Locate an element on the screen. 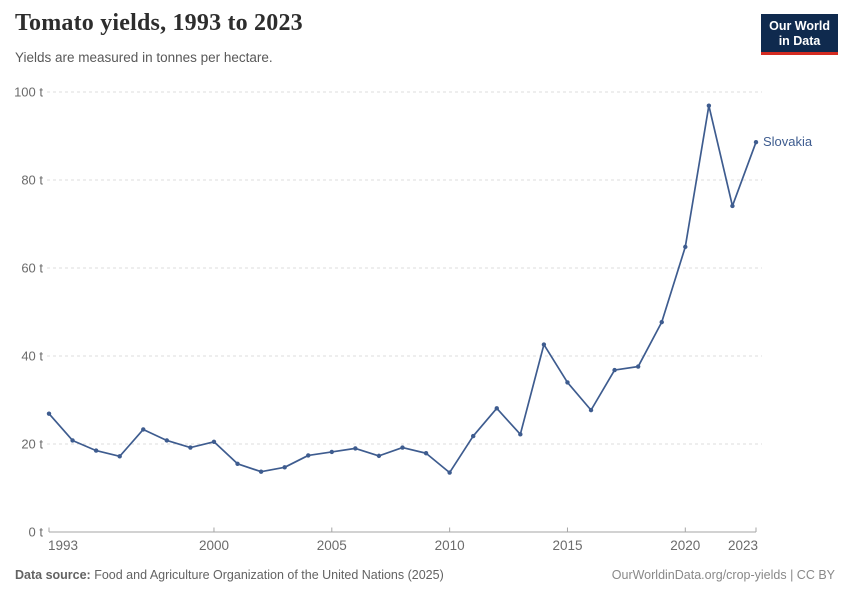  x-tick-label: 2023 is located at coordinates (743, 545).